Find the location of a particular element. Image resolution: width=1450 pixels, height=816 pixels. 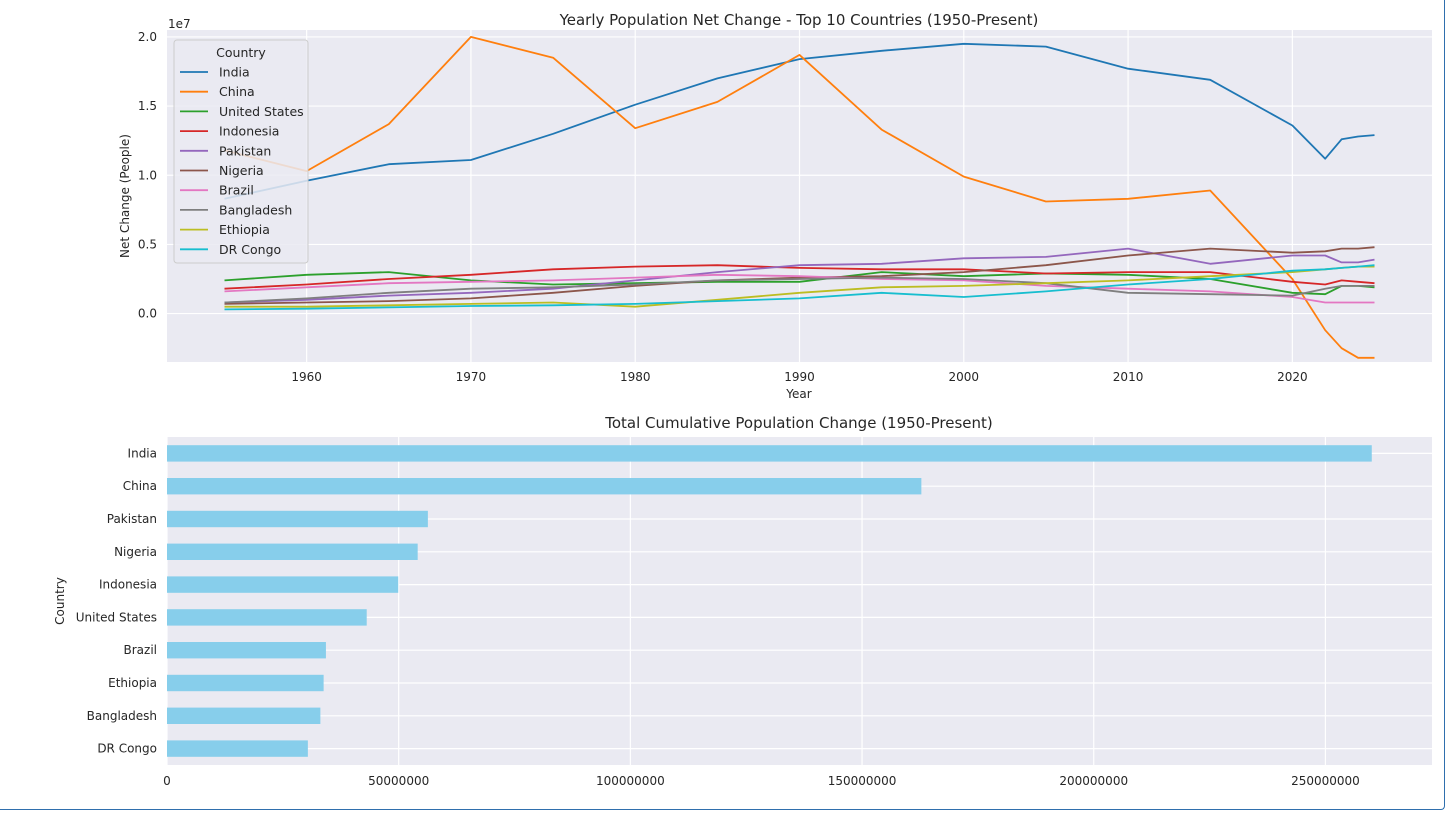

series-line-dr-congo is located at coordinates (799, 287).